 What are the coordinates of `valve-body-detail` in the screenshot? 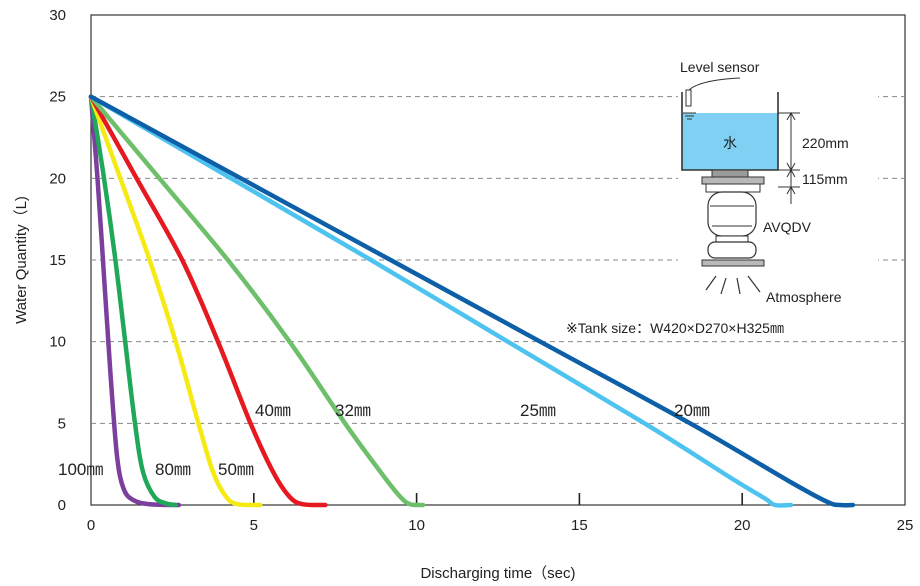 It's located at (732, 216).